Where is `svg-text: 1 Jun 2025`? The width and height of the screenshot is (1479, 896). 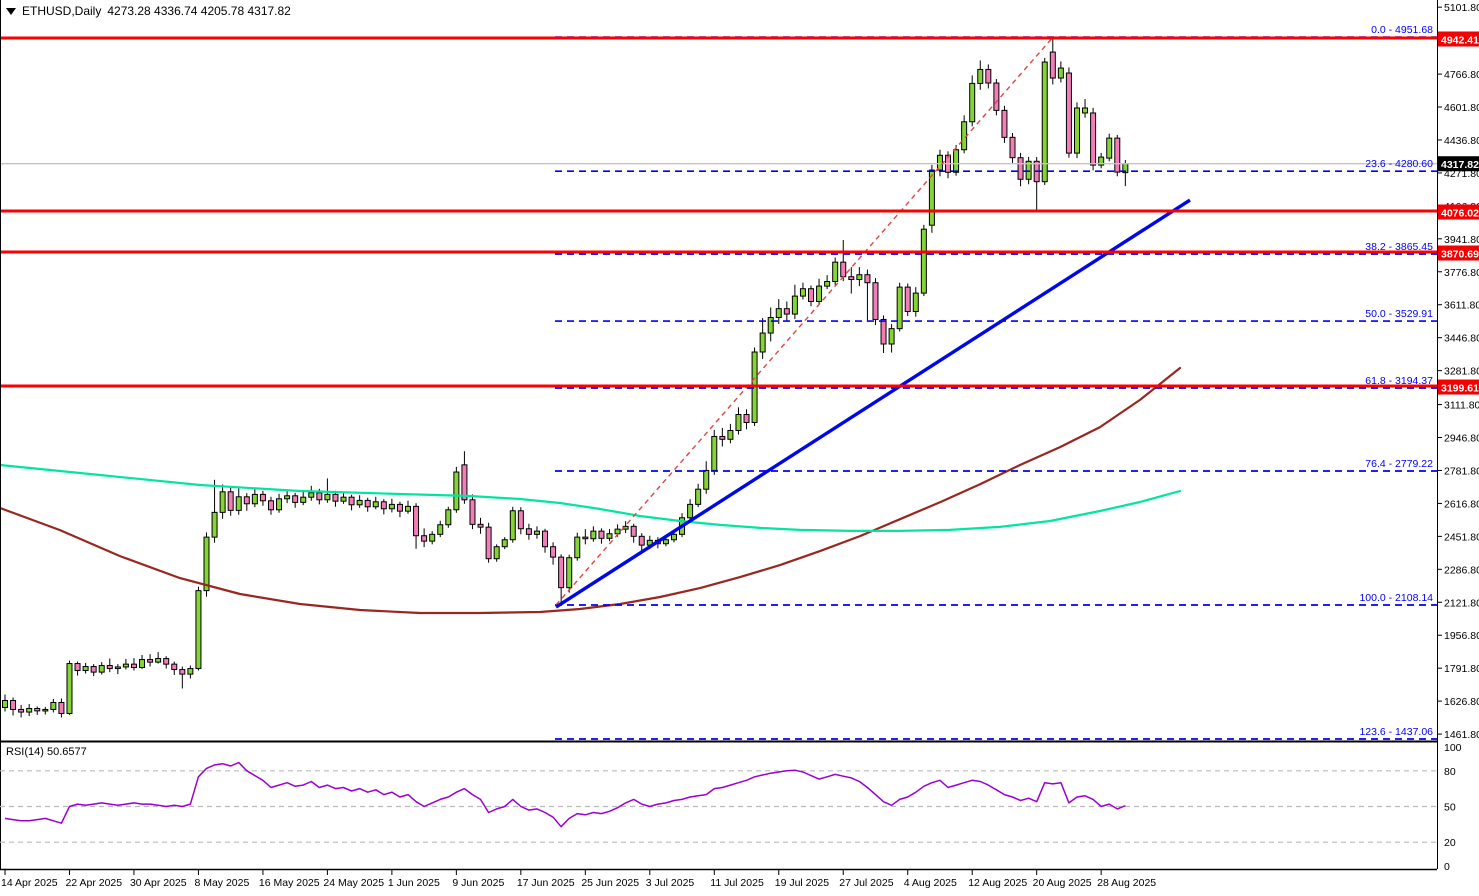 svg-text: 1 Jun 2025 is located at coordinates (414, 883).